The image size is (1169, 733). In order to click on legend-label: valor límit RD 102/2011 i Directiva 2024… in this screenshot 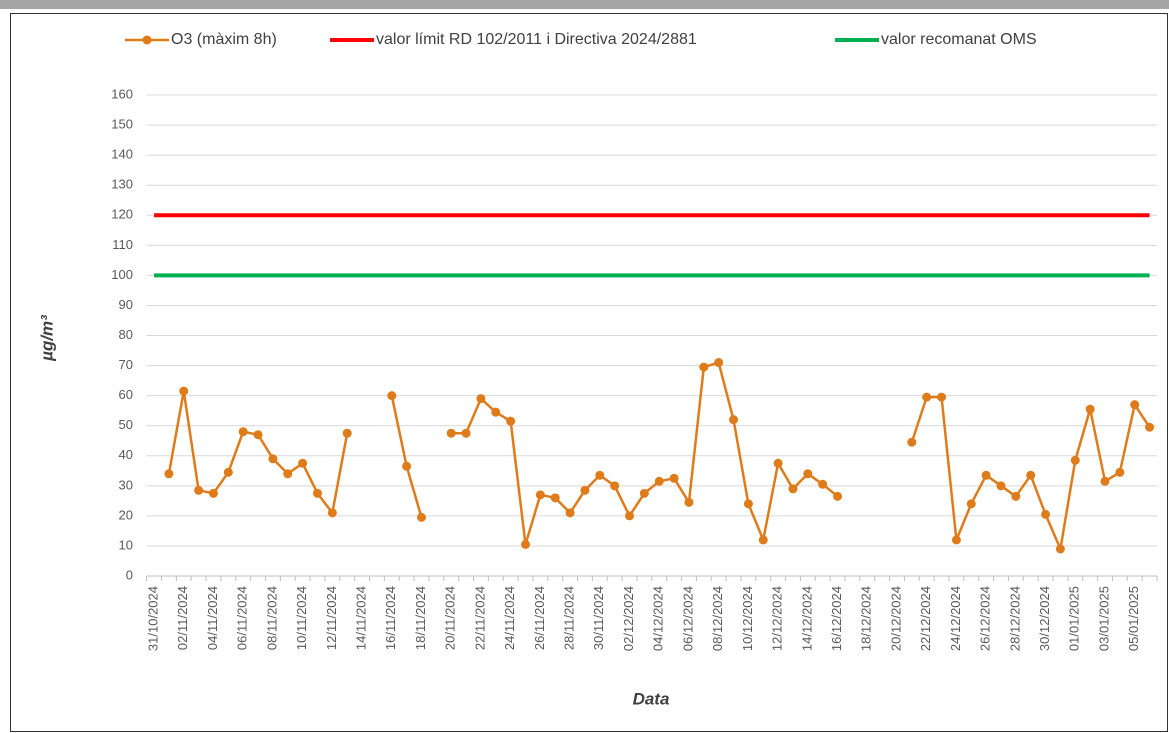, I will do `click(536, 39)`.